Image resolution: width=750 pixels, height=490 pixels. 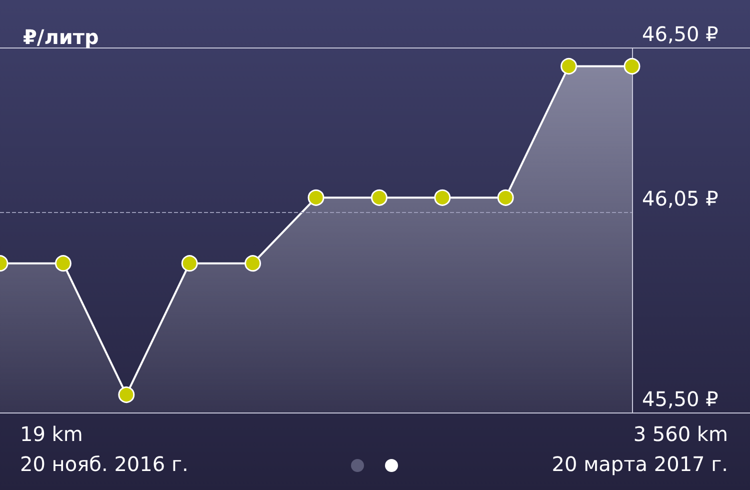 I want to click on chart-title: ₽/литр, so click(x=61, y=37).